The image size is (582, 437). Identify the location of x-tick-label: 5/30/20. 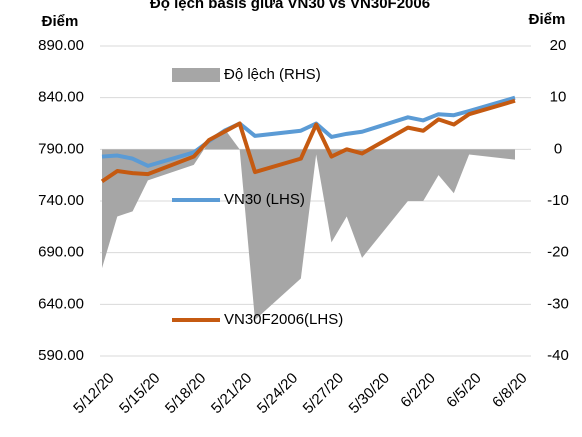
(369, 393).